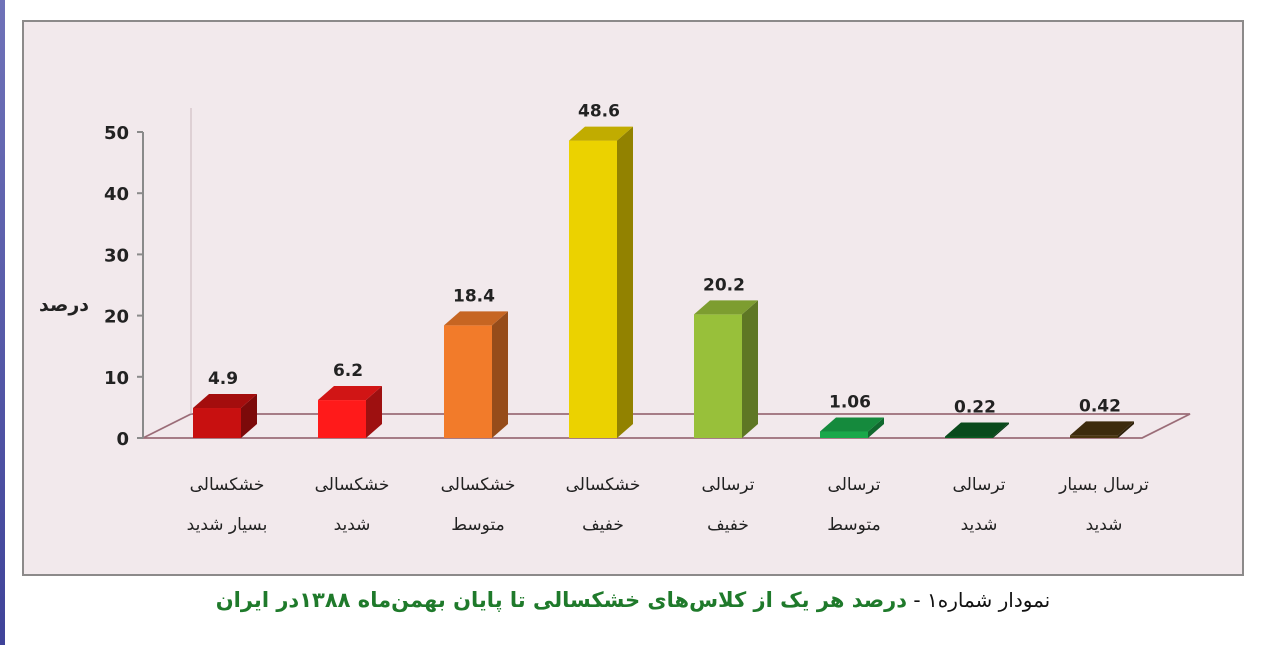  What do you see at coordinates (982, 600) in the screenshot?
I see `caption-prefix: نمودار شماره۱ -` at bounding box center [982, 600].